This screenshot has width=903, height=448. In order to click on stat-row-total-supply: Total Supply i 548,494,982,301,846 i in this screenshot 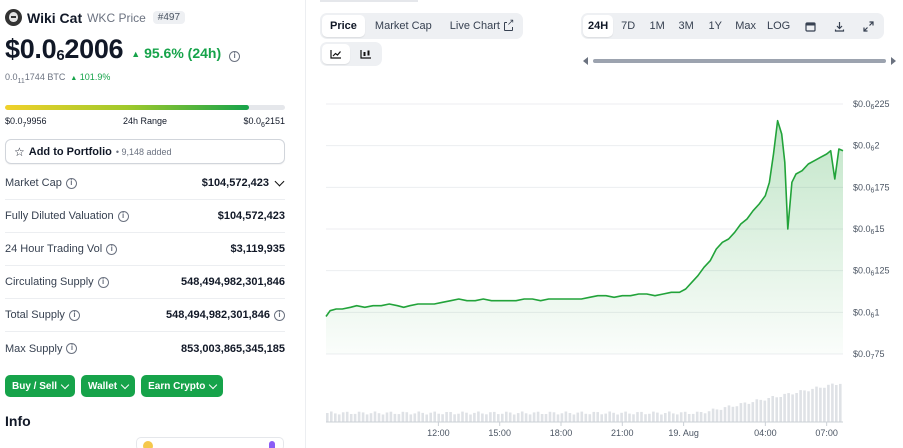, I will do `click(145, 315)`.